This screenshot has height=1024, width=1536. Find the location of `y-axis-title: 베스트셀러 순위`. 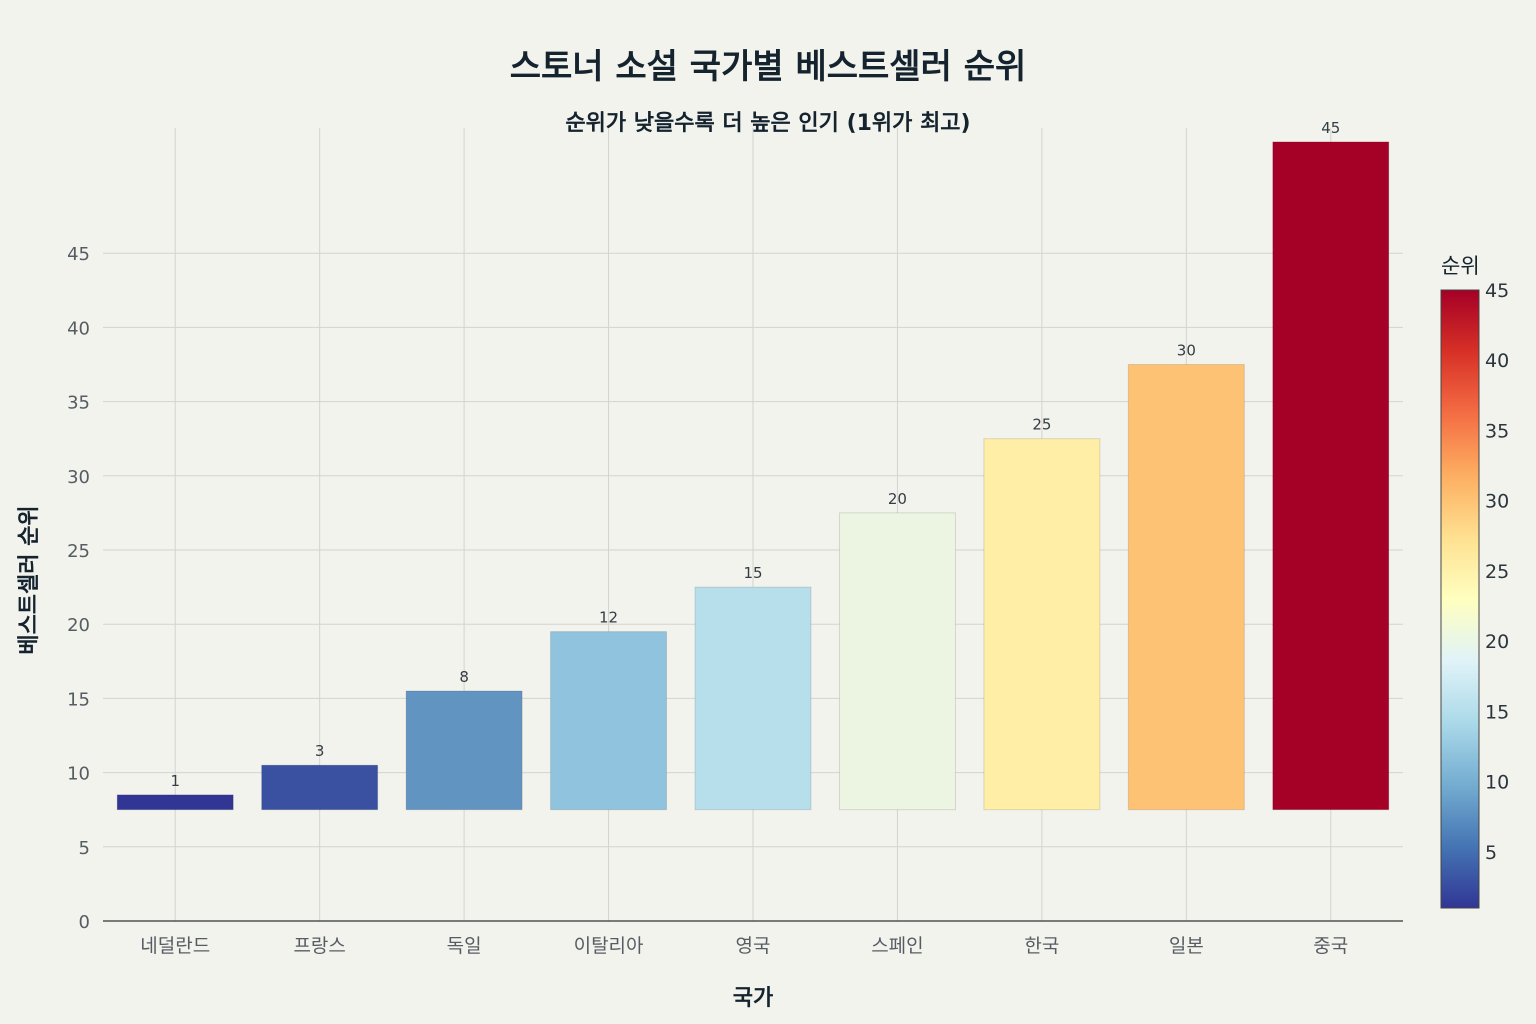

y-axis-title: 베스트셀러 순위 is located at coordinates (29, 579).